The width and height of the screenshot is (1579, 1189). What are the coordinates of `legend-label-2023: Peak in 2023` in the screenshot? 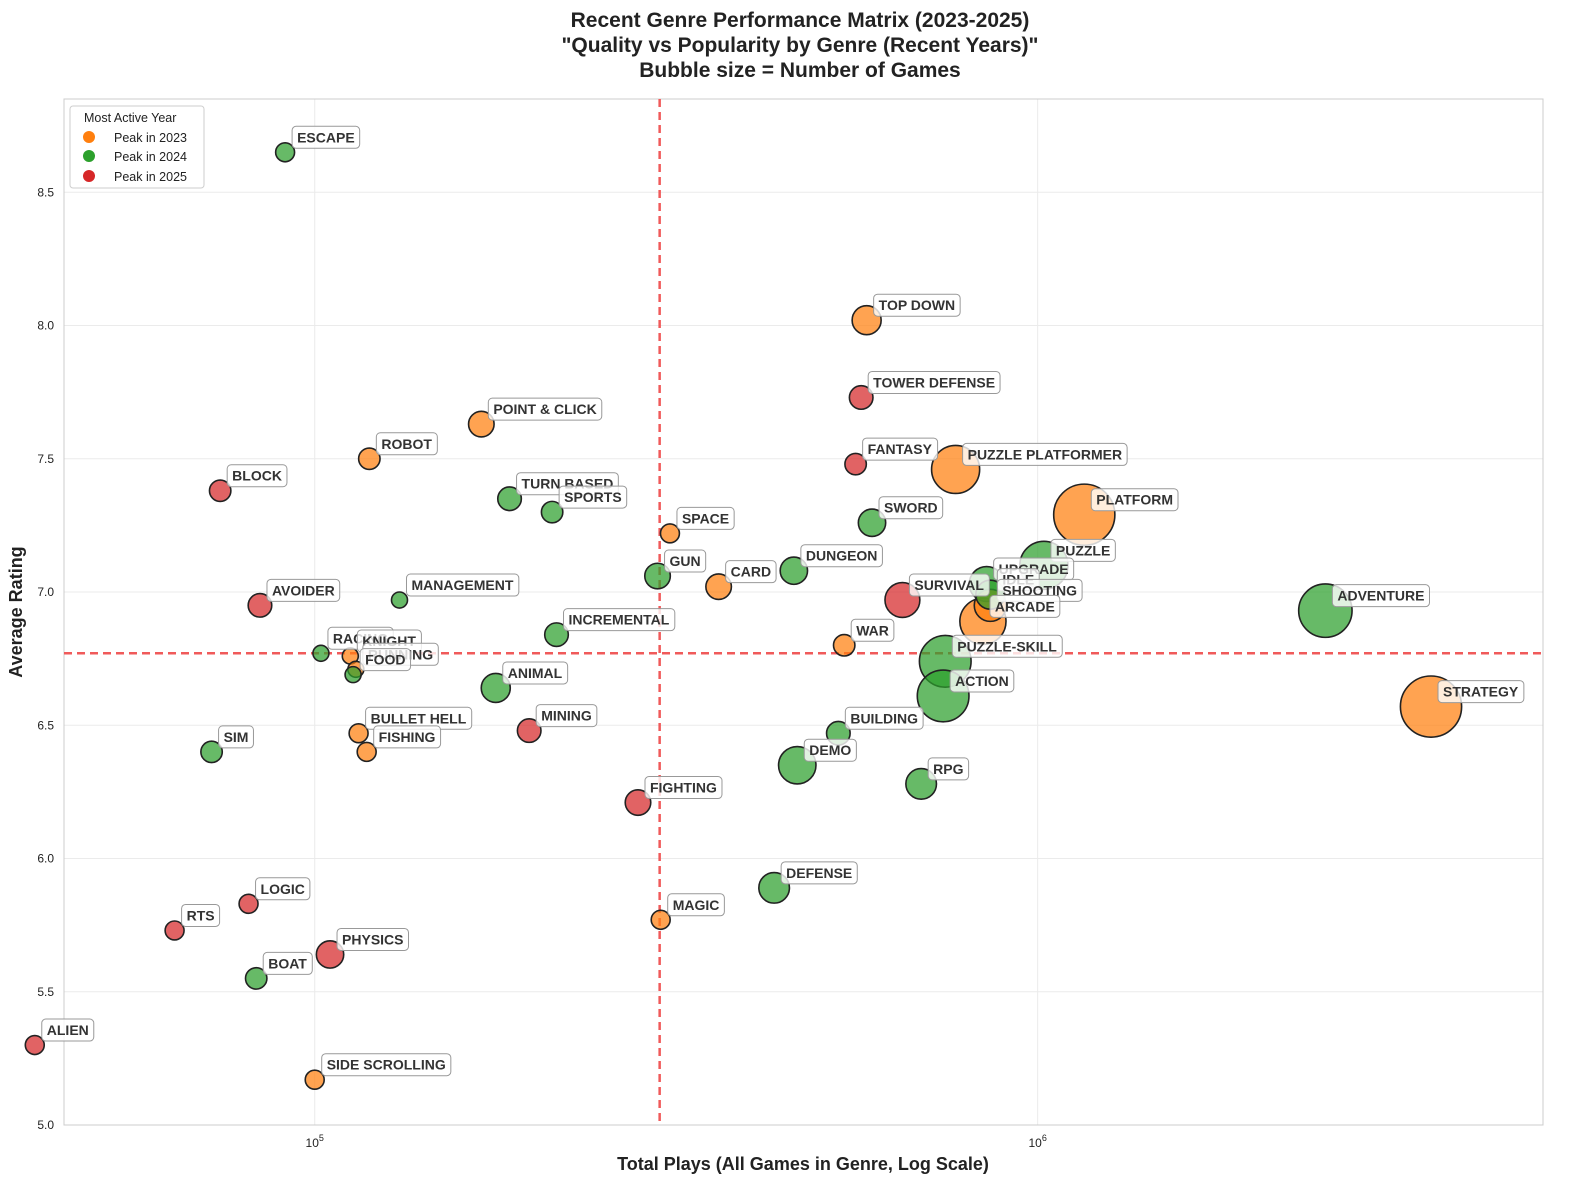 It's located at (150, 138).